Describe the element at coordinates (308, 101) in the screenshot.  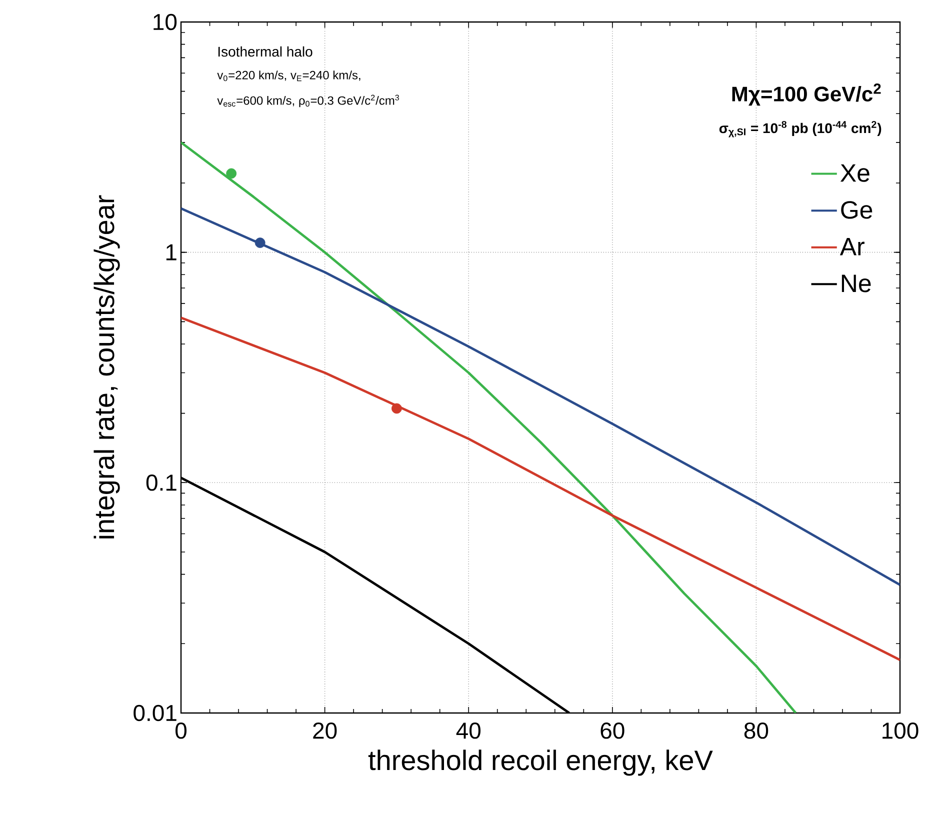
I see `annotation: v$_{esc}$=600 km/s, ρ$_{0}$=0.3 GeV/c$^{2}$/cm$^{3}$` at that location.